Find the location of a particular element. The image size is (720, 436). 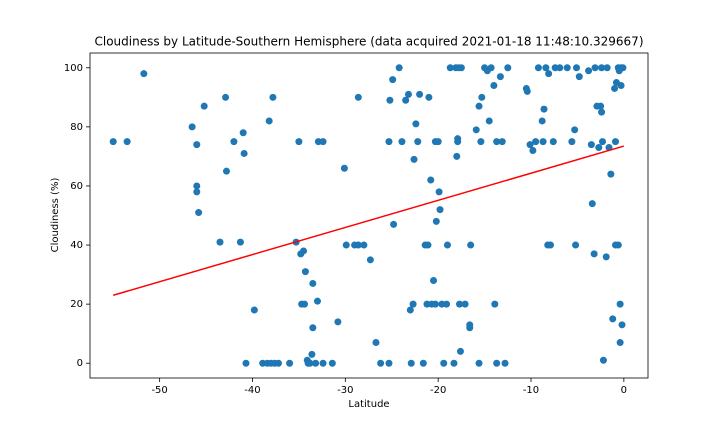

y-tick-label: 60 is located at coordinates (76, 186).